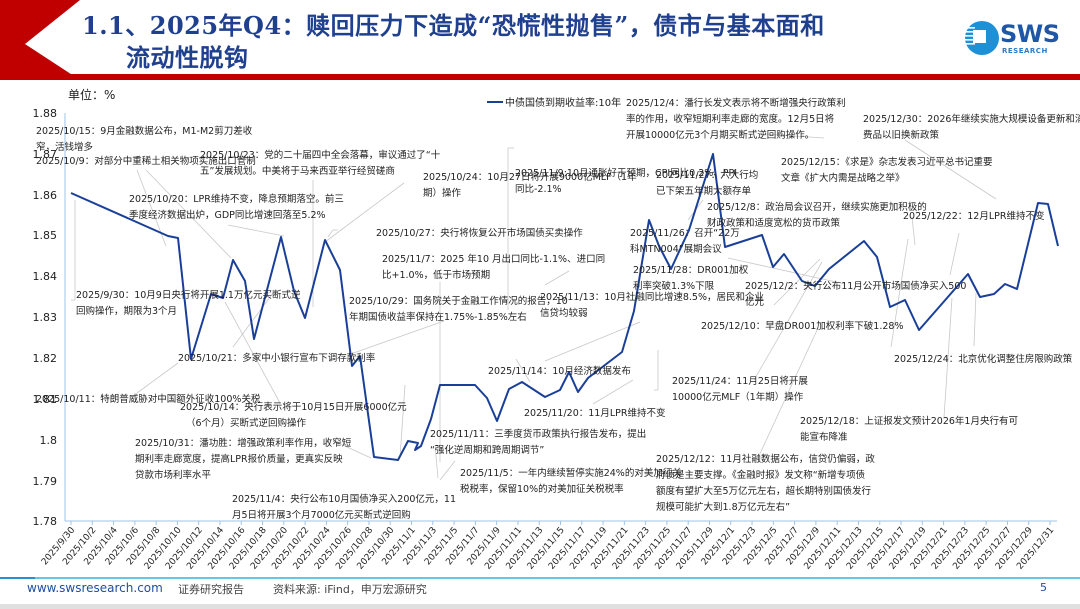 The height and width of the screenshot is (609, 1080). I want to click on annotation-1009: 2025/10/9：对部分中重稀土相关物项实施出口管制, so click(146, 161).